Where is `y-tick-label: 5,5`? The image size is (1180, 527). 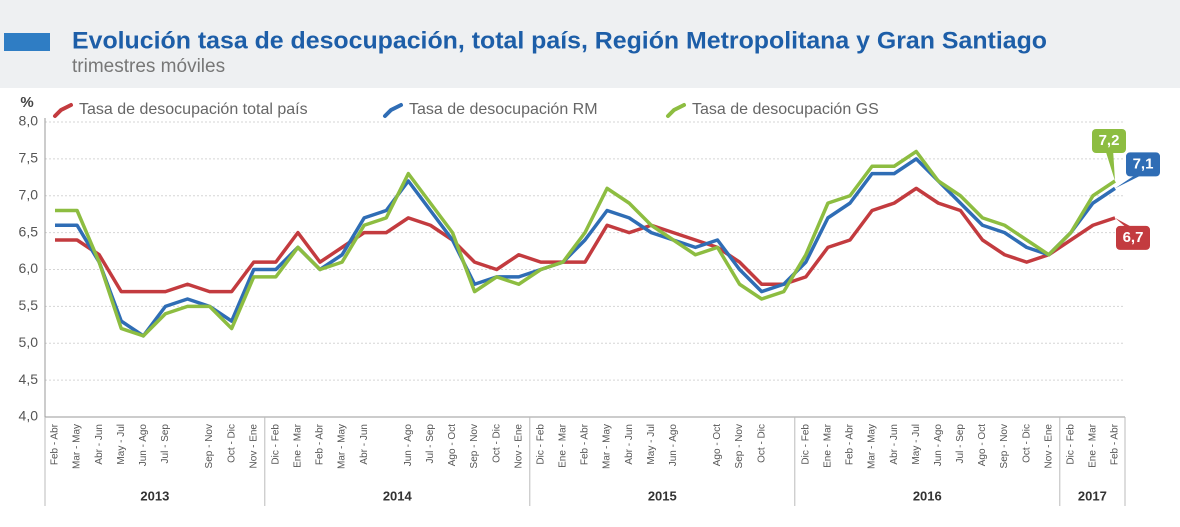
y-tick-label: 5,5 is located at coordinates (29, 305).